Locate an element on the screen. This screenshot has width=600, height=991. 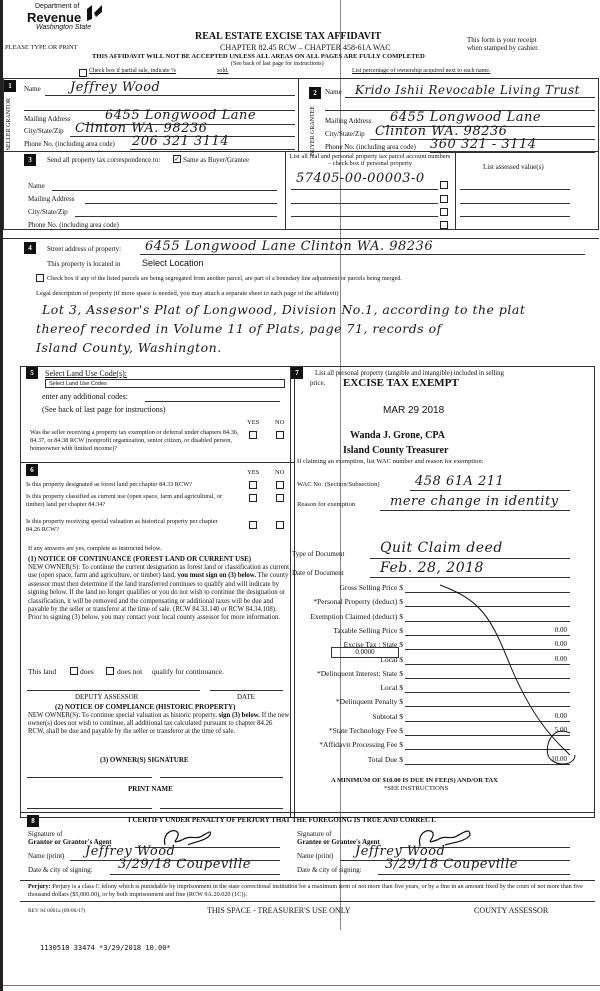
form-revision: REV 84 0001a (09/06/17) is located at coordinates (57, 911).